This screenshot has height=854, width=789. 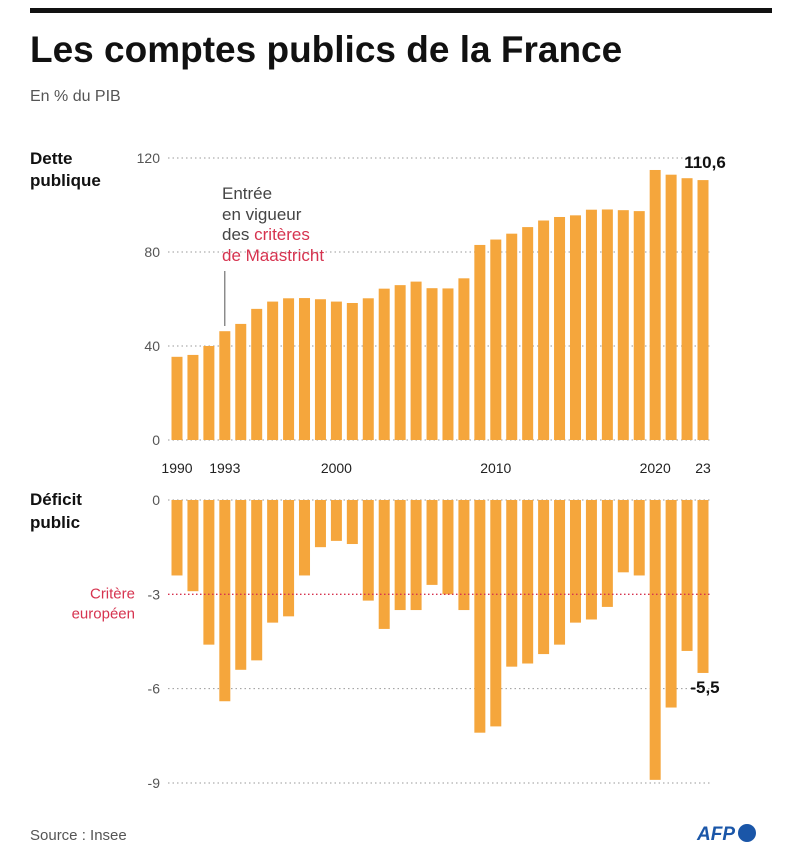 I want to click on debt-bar-1991, so click(x=193, y=397).